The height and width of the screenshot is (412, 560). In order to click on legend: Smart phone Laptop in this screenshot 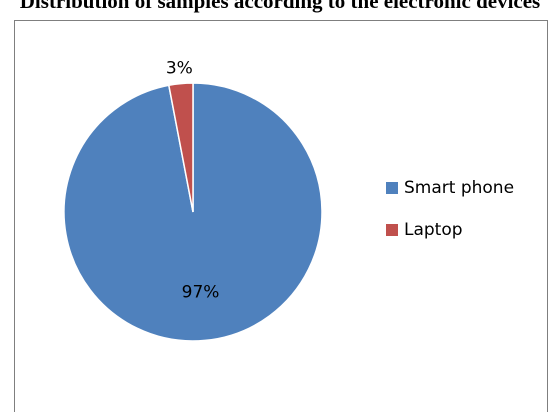, I will do `click(450, 218)`.